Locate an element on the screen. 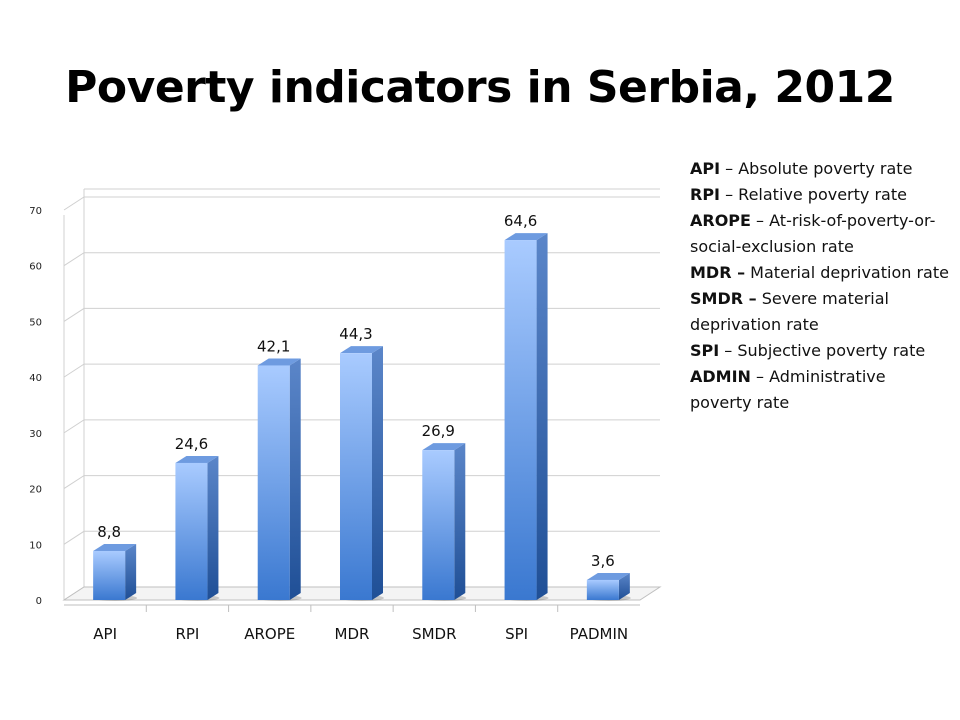 This screenshot has height=720, width=960. legend-desc: – Subjective poverty rate is located at coordinates (822, 350).